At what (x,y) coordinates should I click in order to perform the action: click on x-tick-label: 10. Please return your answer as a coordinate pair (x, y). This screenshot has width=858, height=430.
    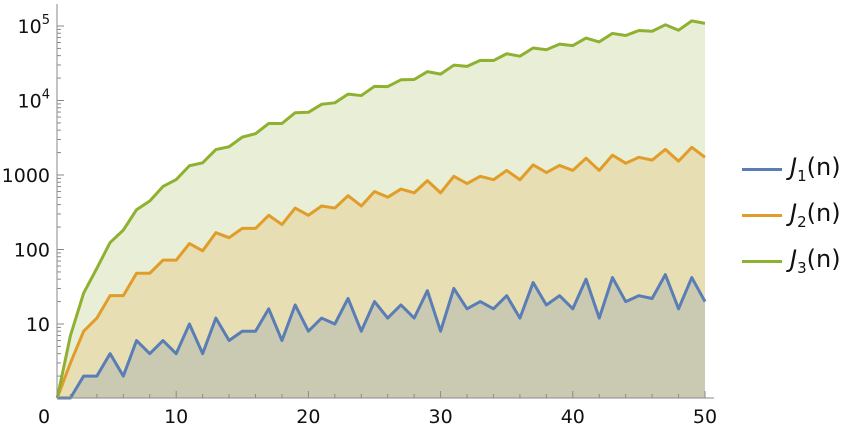
    Looking at the image, I should click on (176, 417).